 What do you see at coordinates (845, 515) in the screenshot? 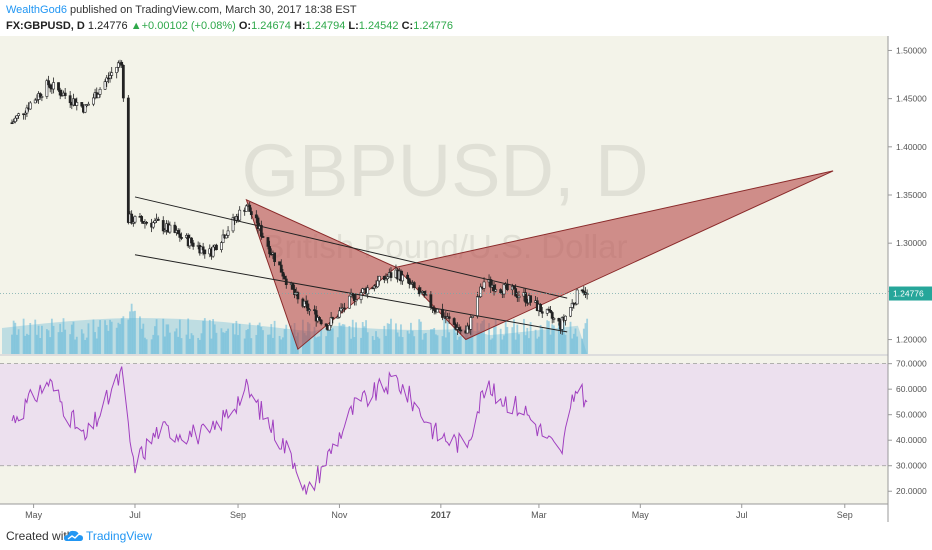
I see `time-tick-label: Sep` at bounding box center [845, 515].